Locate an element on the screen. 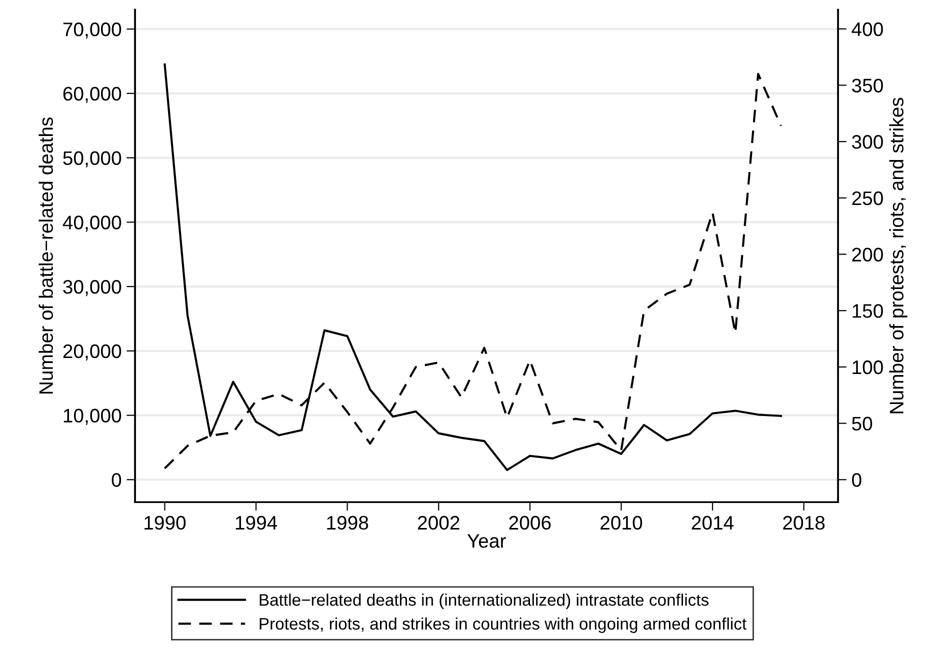 The height and width of the screenshot is (648, 925). y-tick-label: 10,000 is located at coordinates (93, 416).